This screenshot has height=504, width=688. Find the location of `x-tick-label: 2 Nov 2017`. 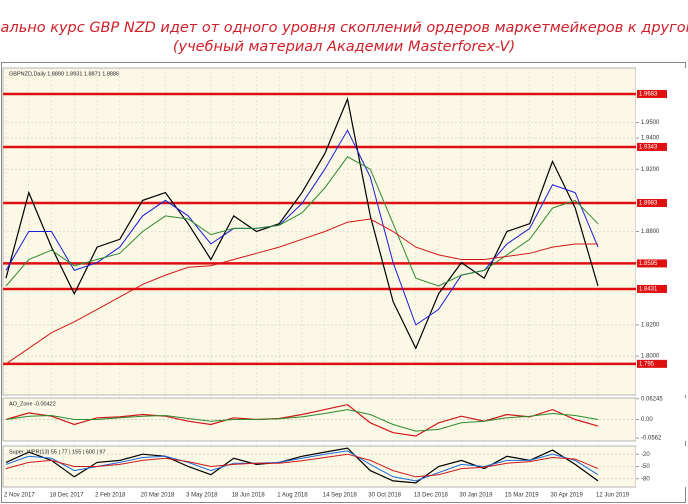

x-tick-label: 2 Nov 2017 is located at coordinates (19, 496).